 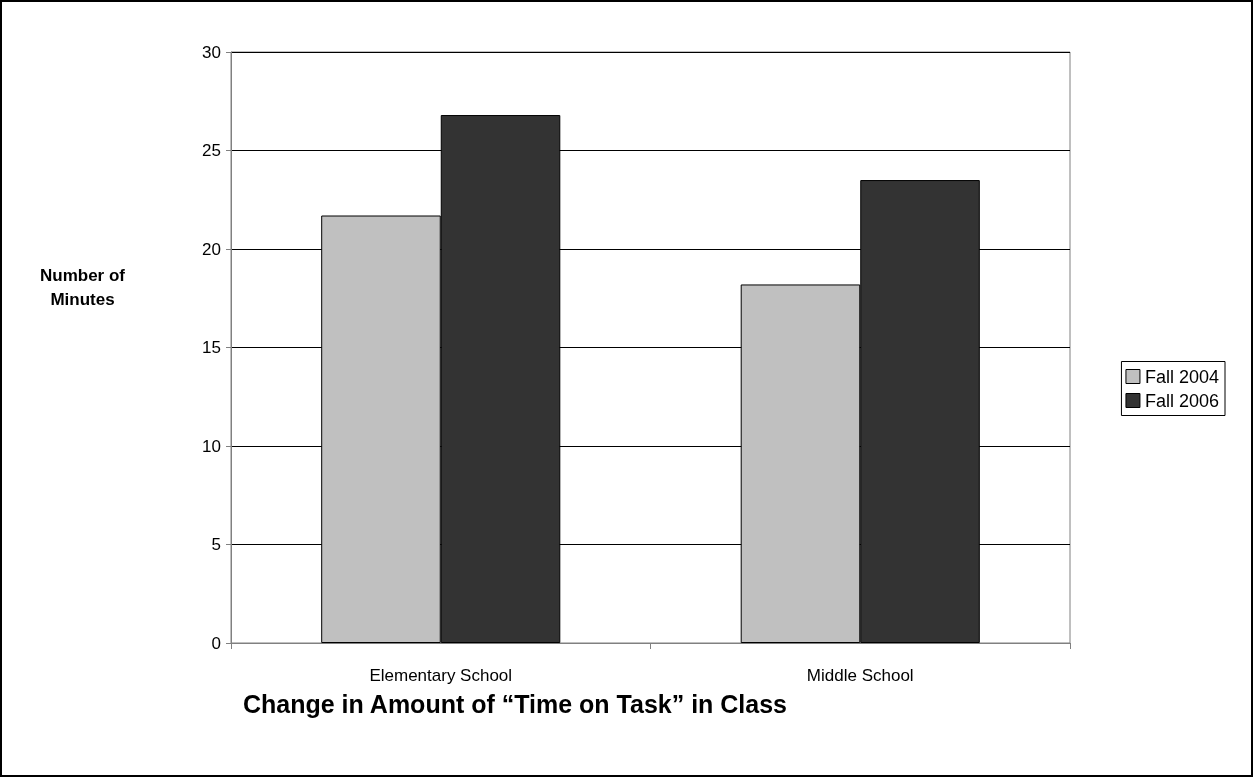 I want to click on y-tick-label: 30, so click(x=211, y=52).